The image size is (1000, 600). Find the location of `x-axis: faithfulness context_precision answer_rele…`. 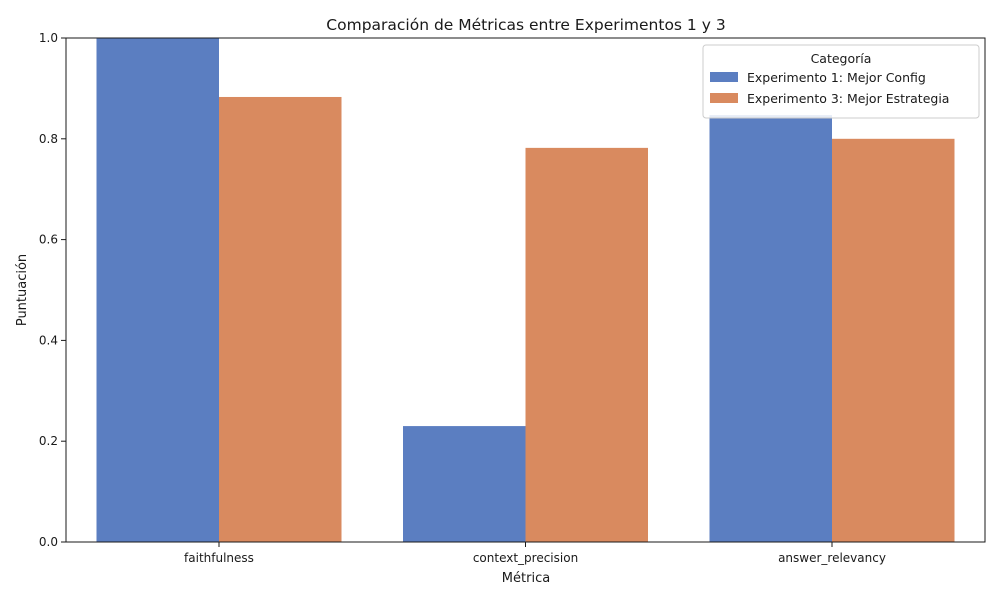

x-axis: faithfulness context_precision answer_rele… is located at coordinates (535, 553).